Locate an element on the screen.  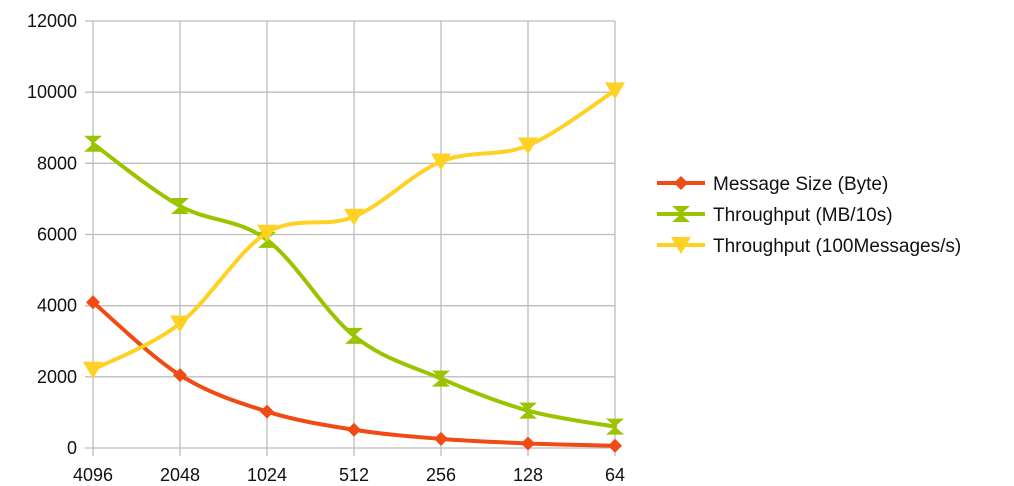
y-tick-label: 6000 is located at coordinates (57, 235).